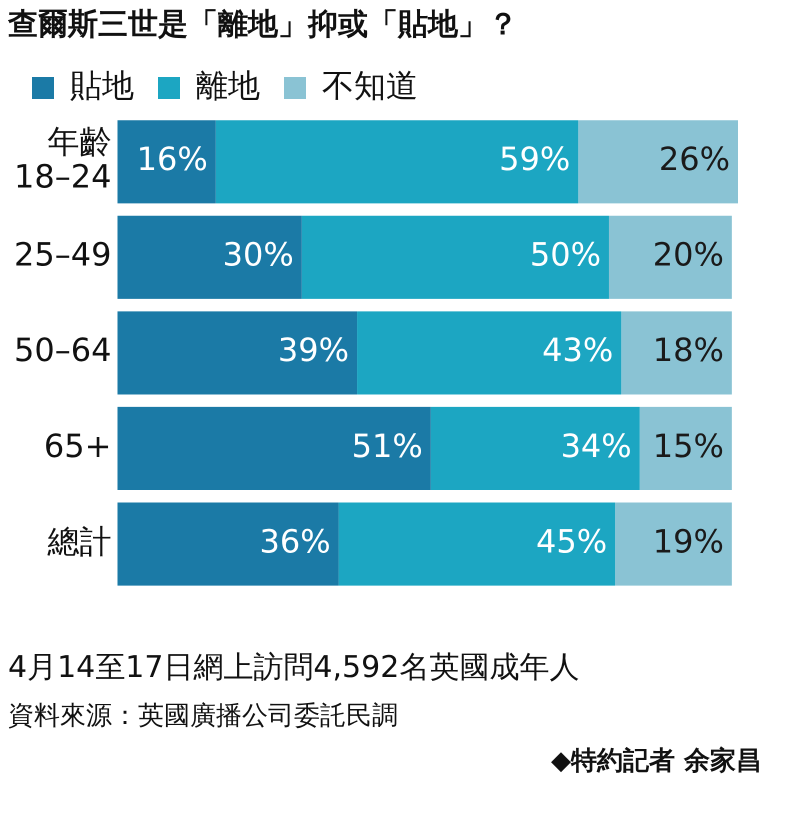 Image resolution: width=800 pixels, height=818 pixels. Describe the element at coordinates (63, 350) in the screenshot. I see `y-tick-label: 50–64` at that location.